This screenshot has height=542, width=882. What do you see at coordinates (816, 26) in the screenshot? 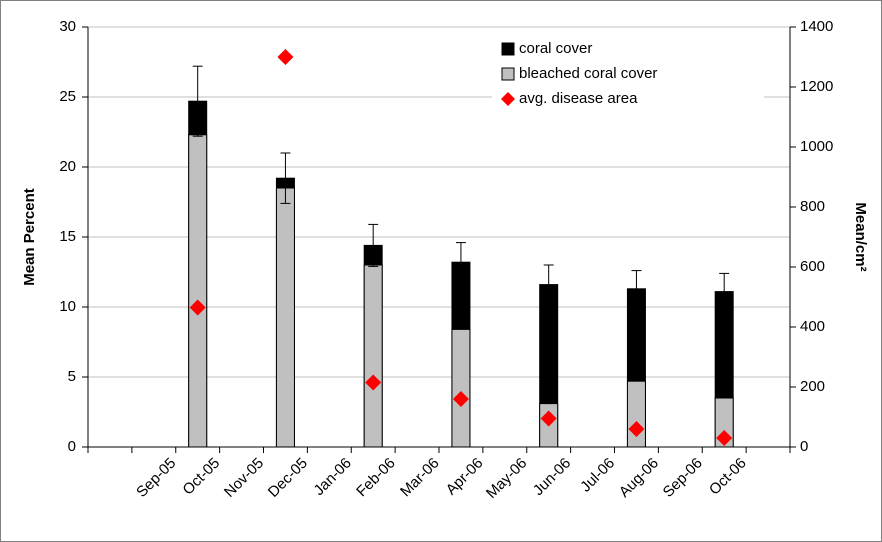
I see `y2-tick-label: 1400` at bounding box center [816, 26].